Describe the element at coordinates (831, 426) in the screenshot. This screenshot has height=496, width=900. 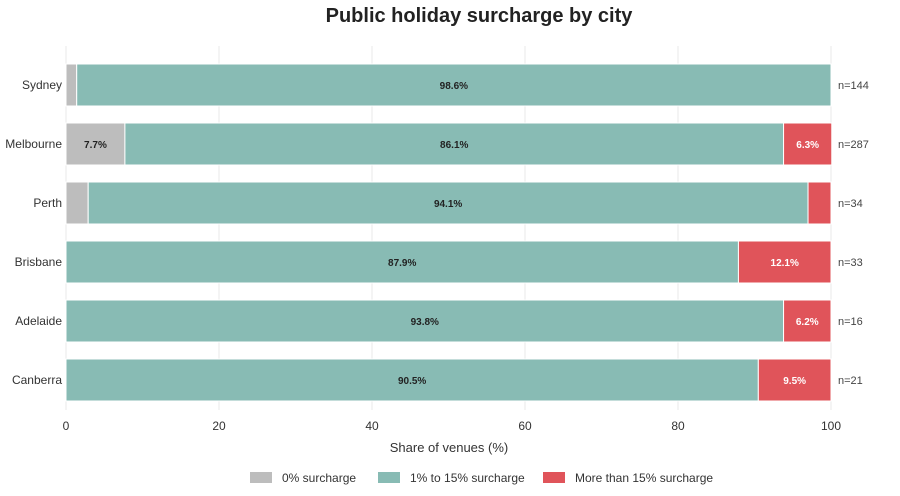
I see `x-tick-label: 100` at that location.